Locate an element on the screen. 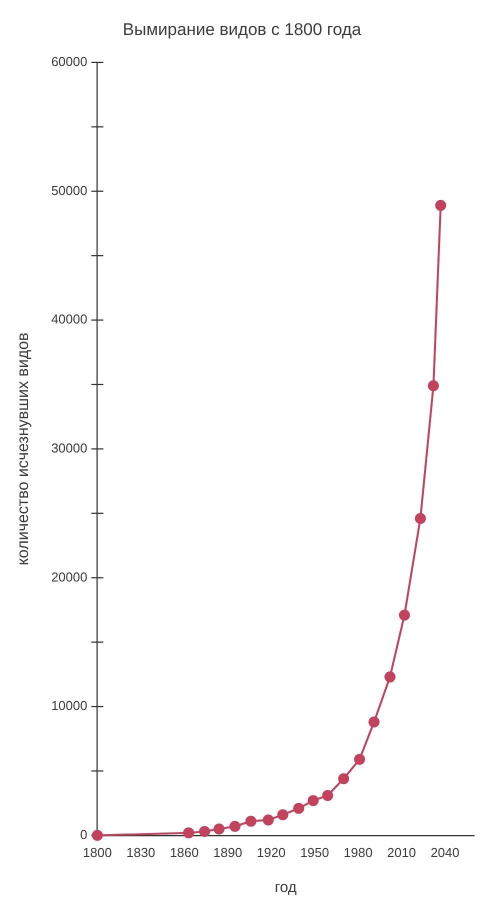 Image resolution: width=500 pixels, height=913 pixels. y-tick-label: 40000 is located at coordinates (69, 319).